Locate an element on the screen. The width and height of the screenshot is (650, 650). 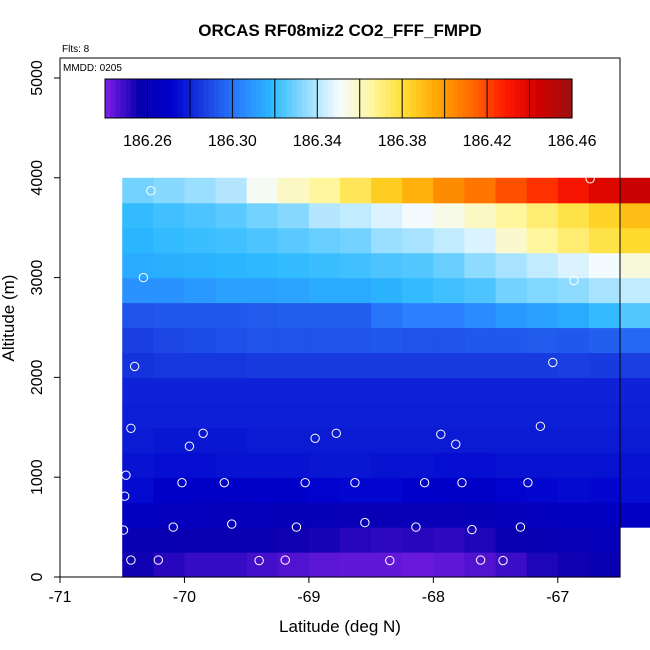
date-label: MMDD: 0205 is located at coordinates (92, 68).